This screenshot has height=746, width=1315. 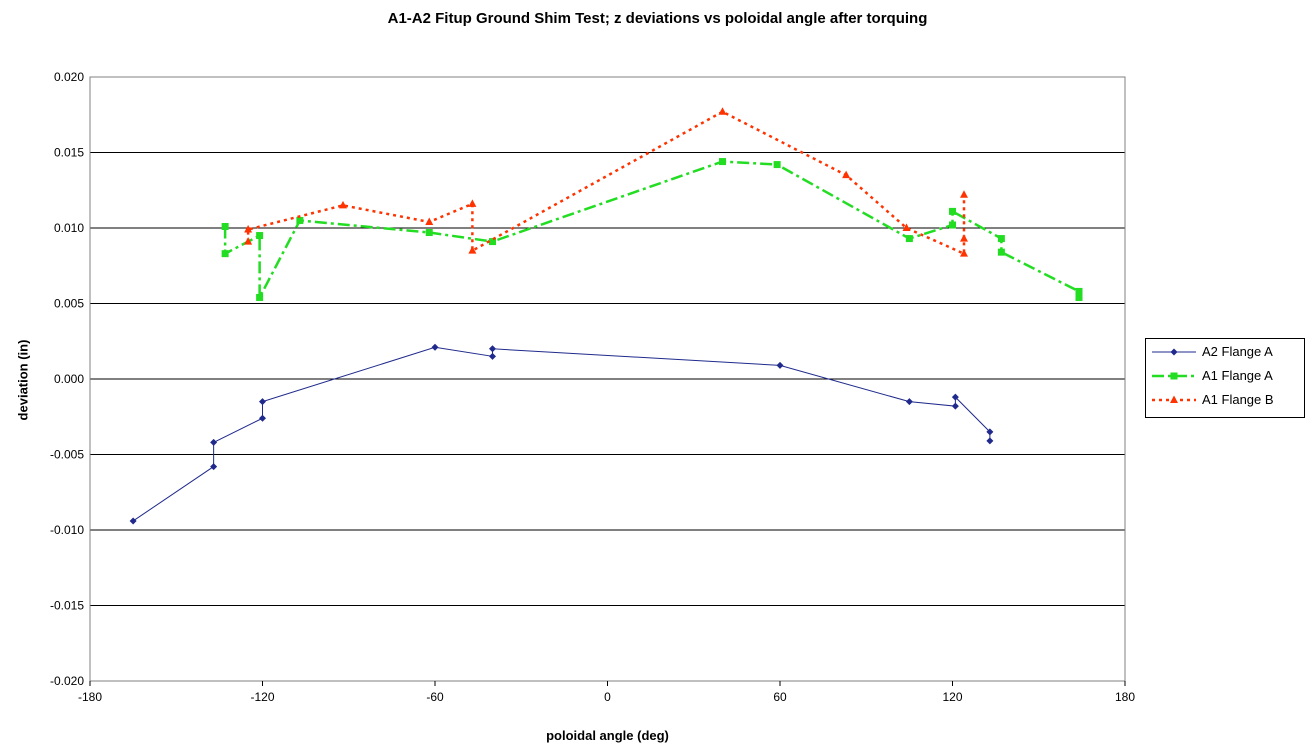 I want to click on x-tick-label: -60, so click(x=435, y=697).